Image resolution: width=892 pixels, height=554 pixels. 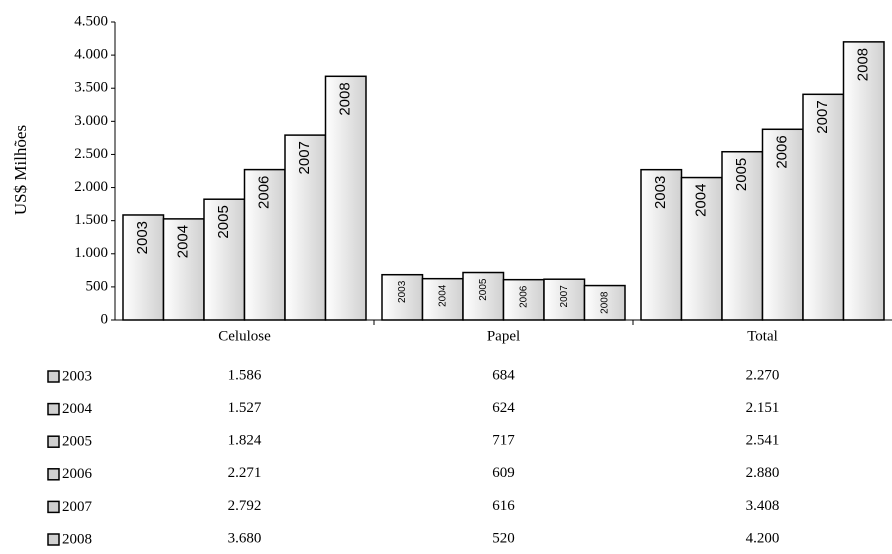 What do you see at coordinates (763, 473) in the screenshot?
I see `table-value: 2.880` at bounding box center [763, 473].